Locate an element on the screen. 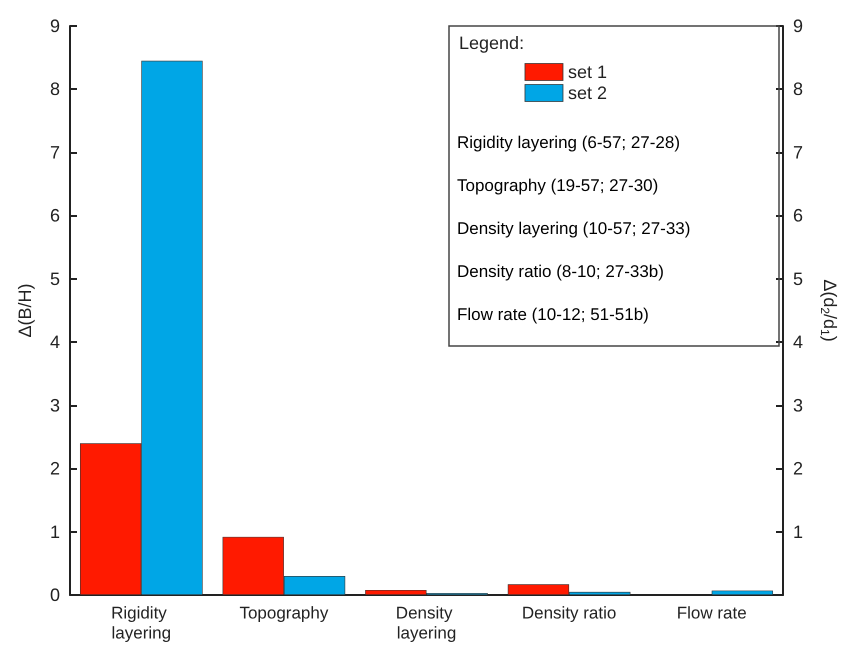  y-tick-label: 4 is located at coordinates (55, 342).